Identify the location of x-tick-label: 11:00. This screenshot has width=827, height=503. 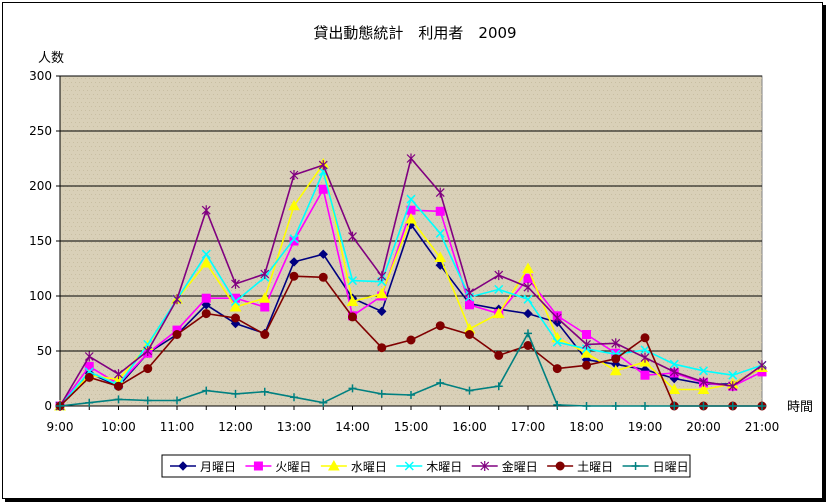
(177, 427).